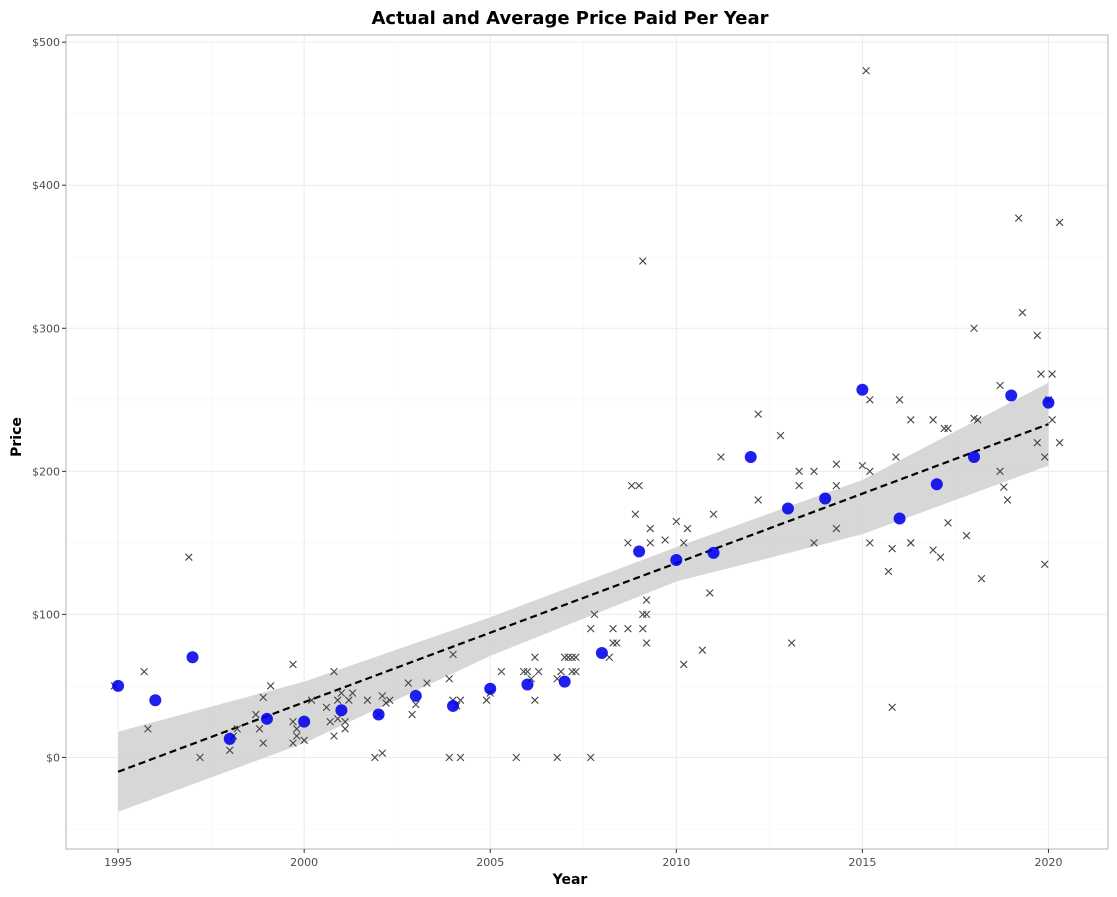 The width and height of the screenshot is (1117, 897). I want to click on x-tick-label: 2000, so click(304, 862).